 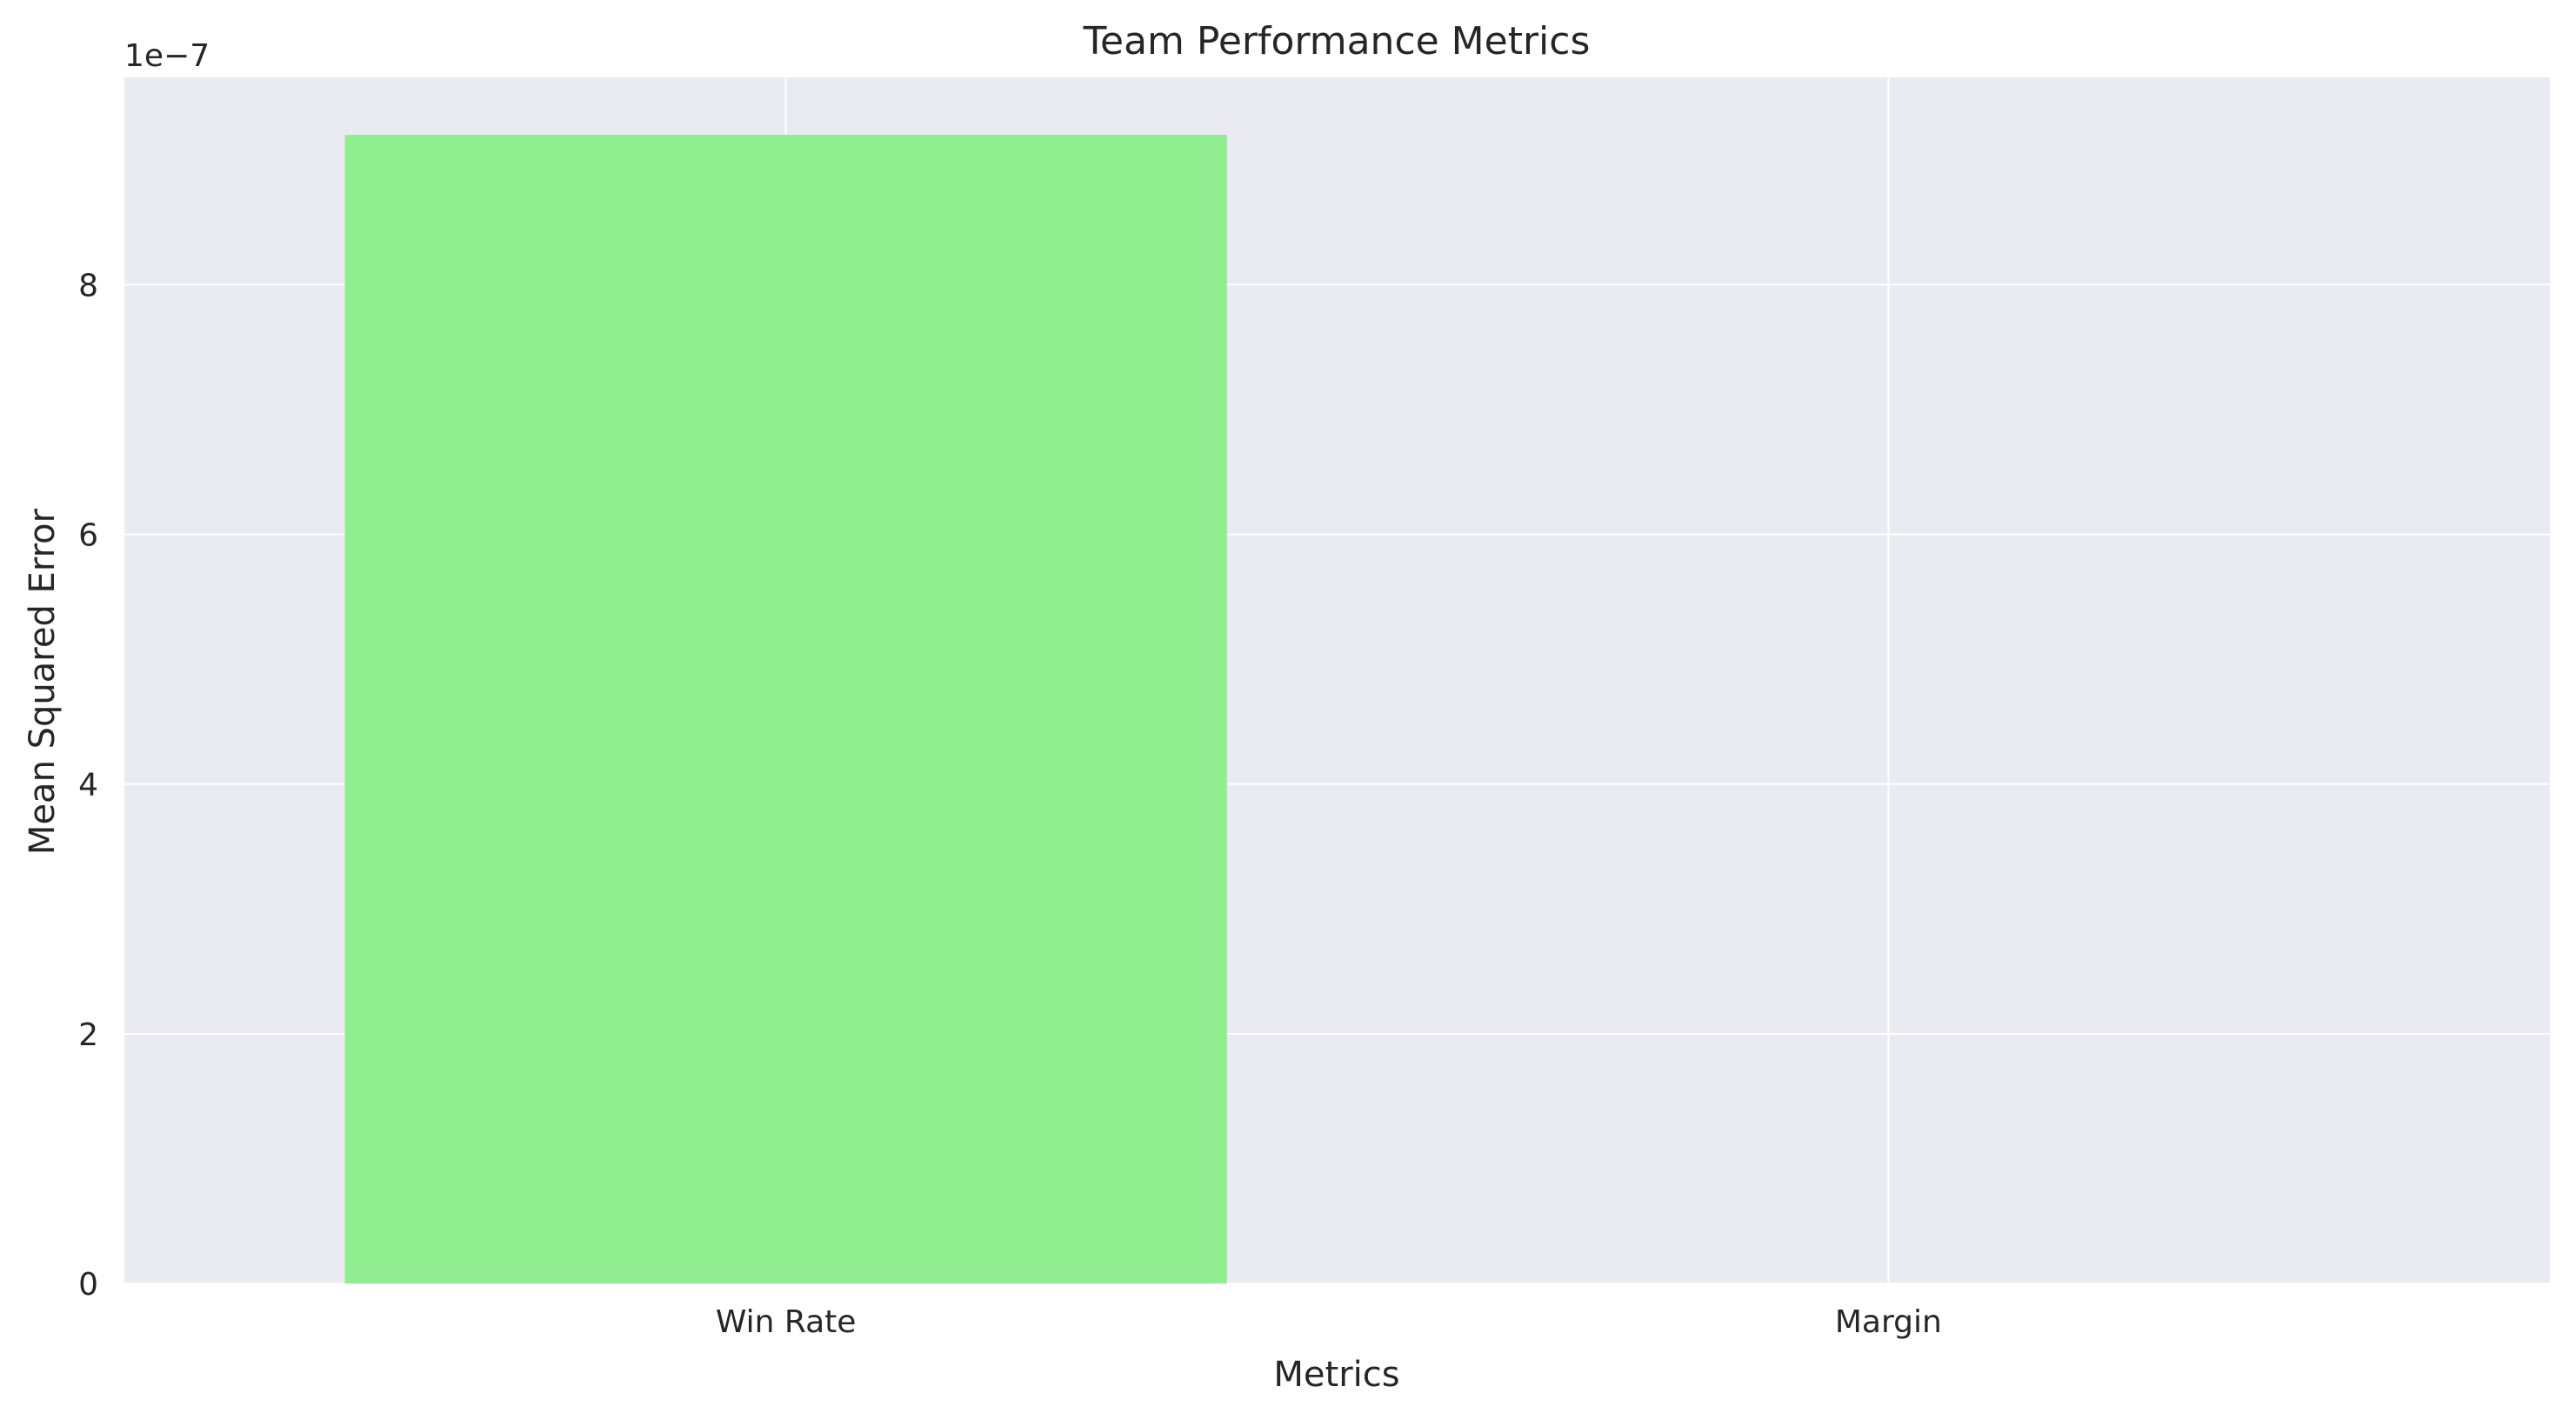 What do you see at coordinates (88, 285) in the screenshot?
I see `y-tick-label: 8` at bounding box center [88, 285].